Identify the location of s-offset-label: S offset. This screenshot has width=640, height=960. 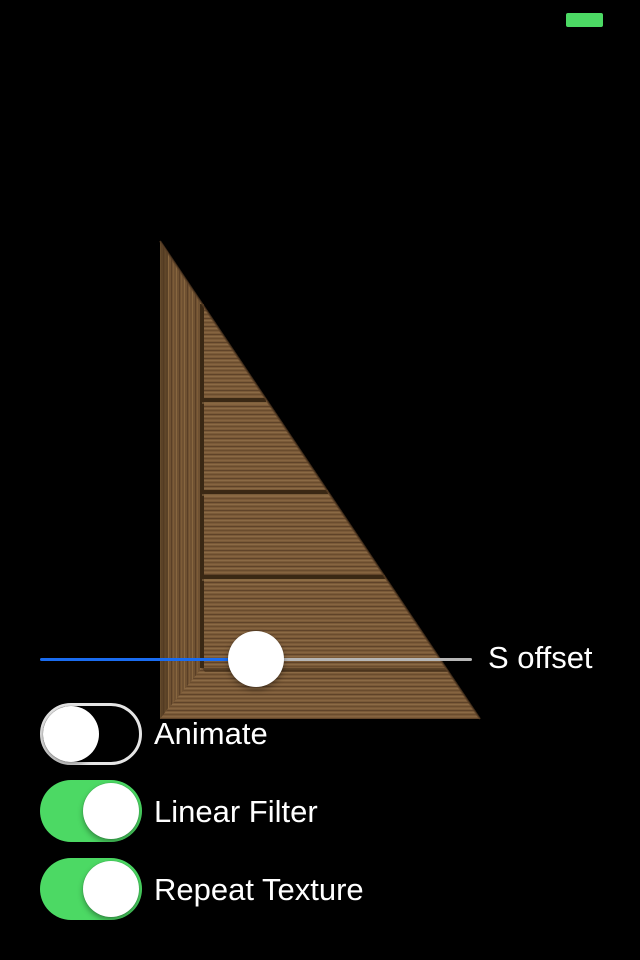
(540, 657).